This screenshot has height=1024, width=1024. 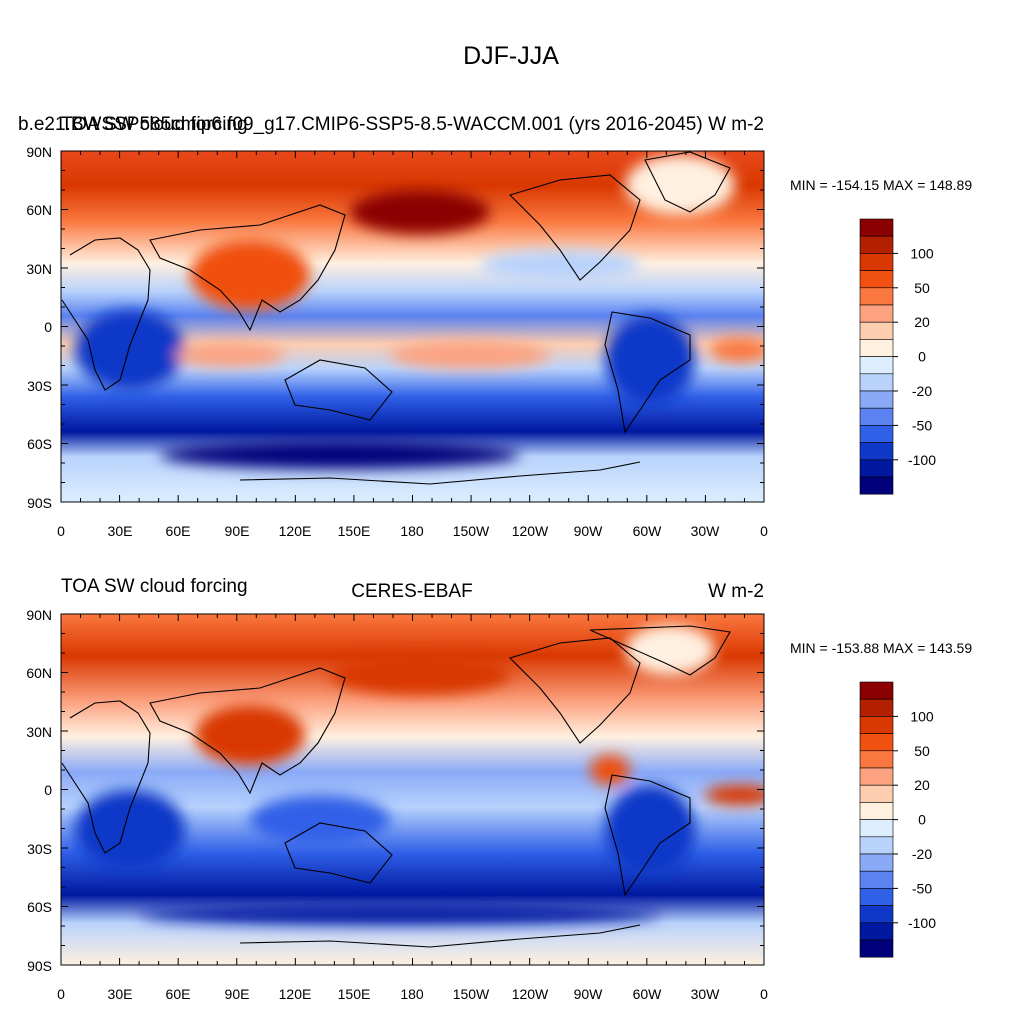 I want to click on panel-2-lat-labels: 90N 60N 30N 0 30S 60S 90S, so click(x=39, y=790).